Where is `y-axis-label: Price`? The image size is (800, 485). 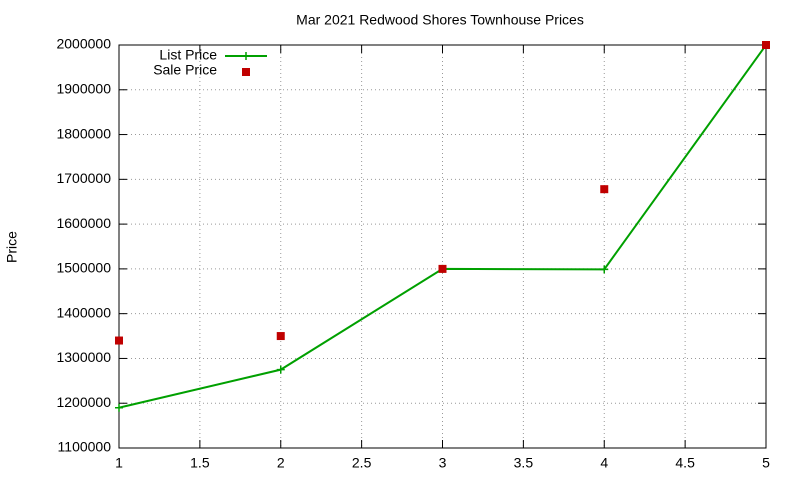 y-axis-label: Price is located at coordinates (12, 247).